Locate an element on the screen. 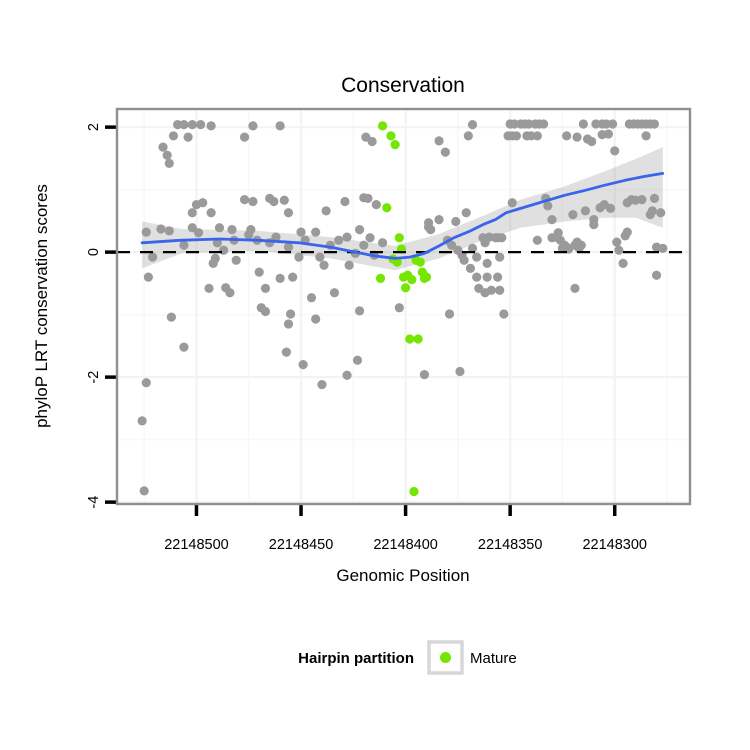  y-tick-label: -2 is located at coordinates (94, 377).